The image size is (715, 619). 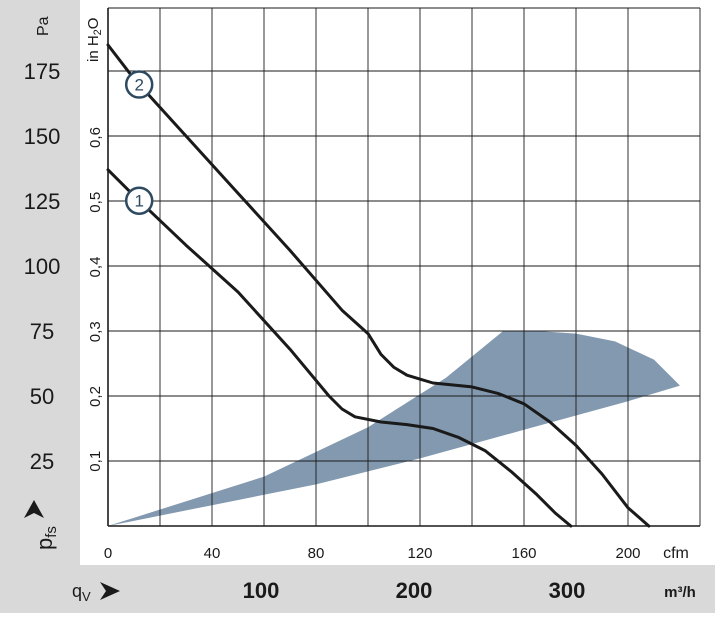 I want to click on y-tick-inh2o: 0,1, so click(x=95, y=461).